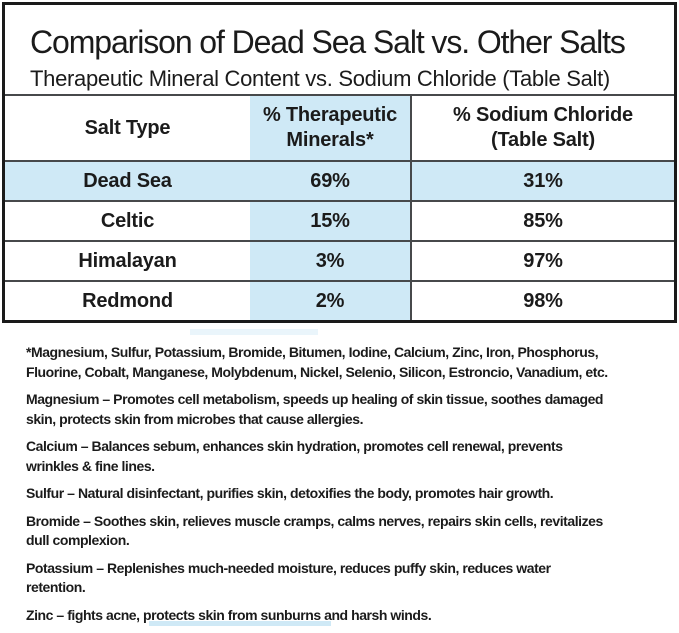  Describe the element at coordinates (127, 220) in the screenshot. I see `salt-type-cell: Celtic` at that location.